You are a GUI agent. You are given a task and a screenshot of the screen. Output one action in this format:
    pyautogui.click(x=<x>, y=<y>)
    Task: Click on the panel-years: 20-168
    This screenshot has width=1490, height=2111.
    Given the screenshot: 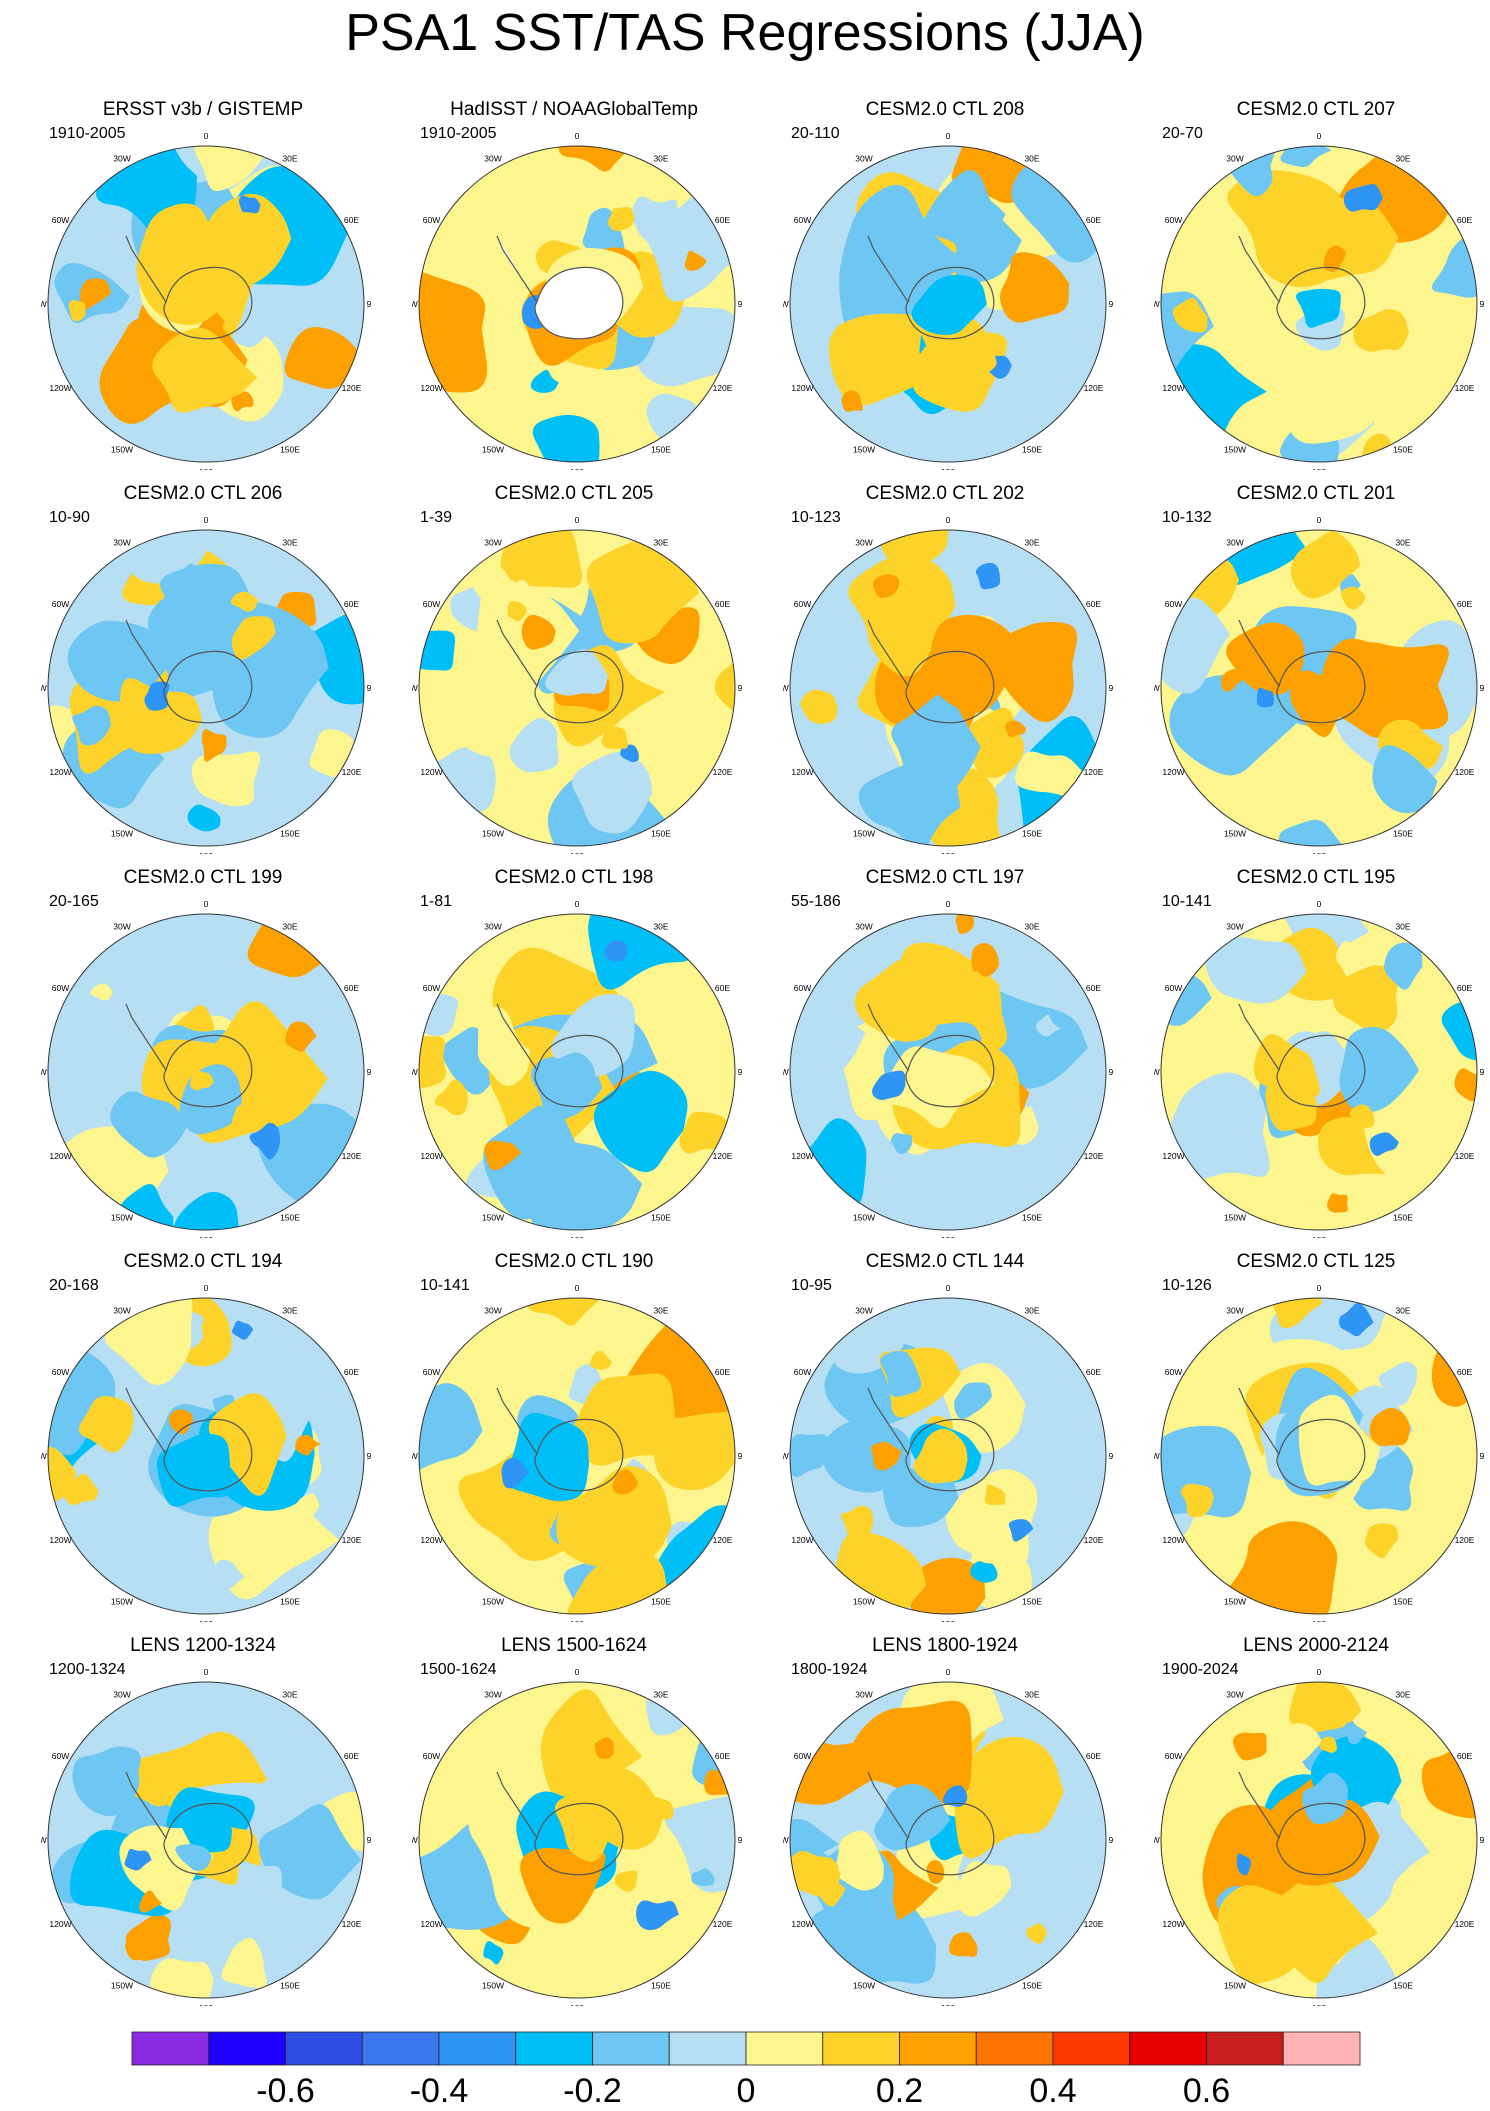 What is the action you would take?
    pyautogui.click(x=74, y=1285)
    